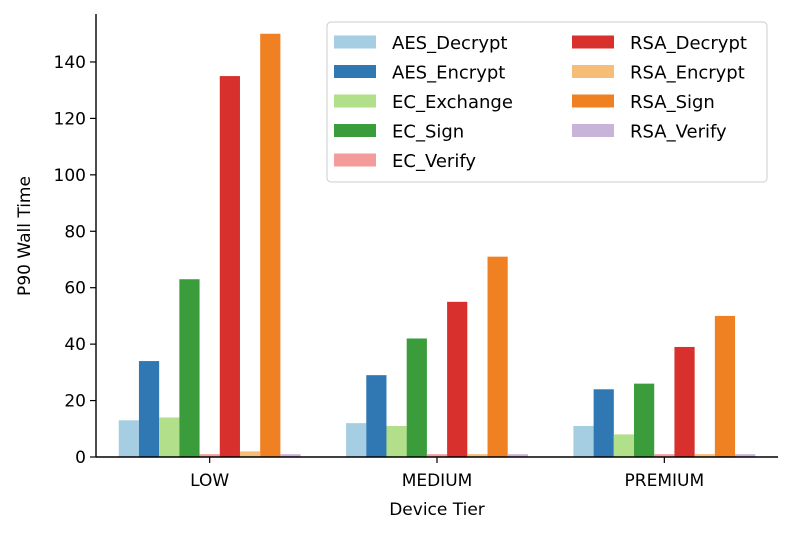 The image size is (793, 534). I want to click on bar-aes-encrypt-medium, so click(376, 416).